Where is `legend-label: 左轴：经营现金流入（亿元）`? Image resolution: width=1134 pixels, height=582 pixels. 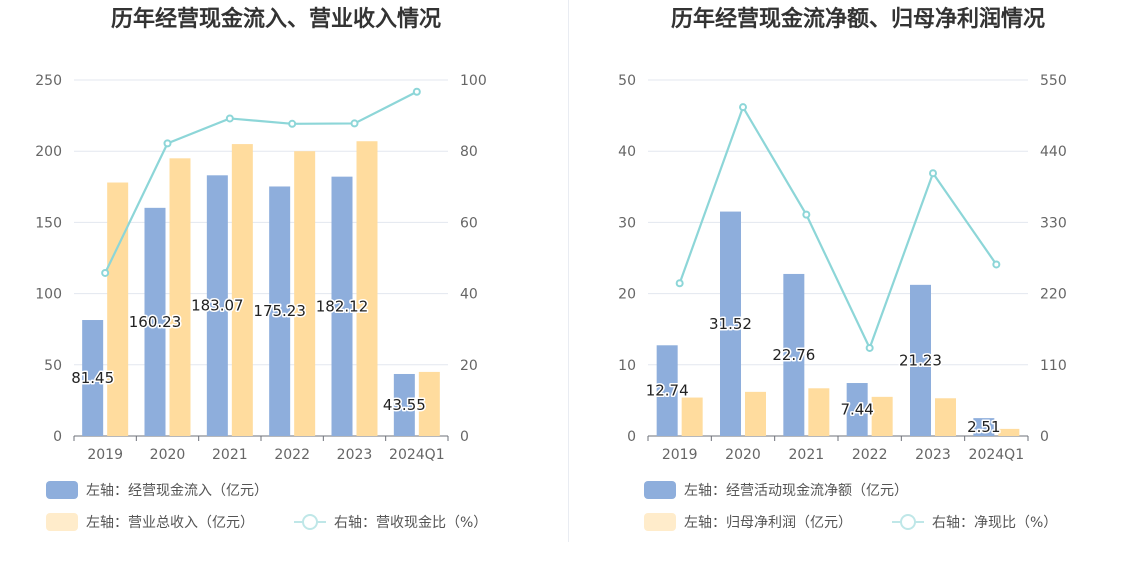
legend-label: 左轴：经营现金流入（亿元） is located at coordinates (177, 491).